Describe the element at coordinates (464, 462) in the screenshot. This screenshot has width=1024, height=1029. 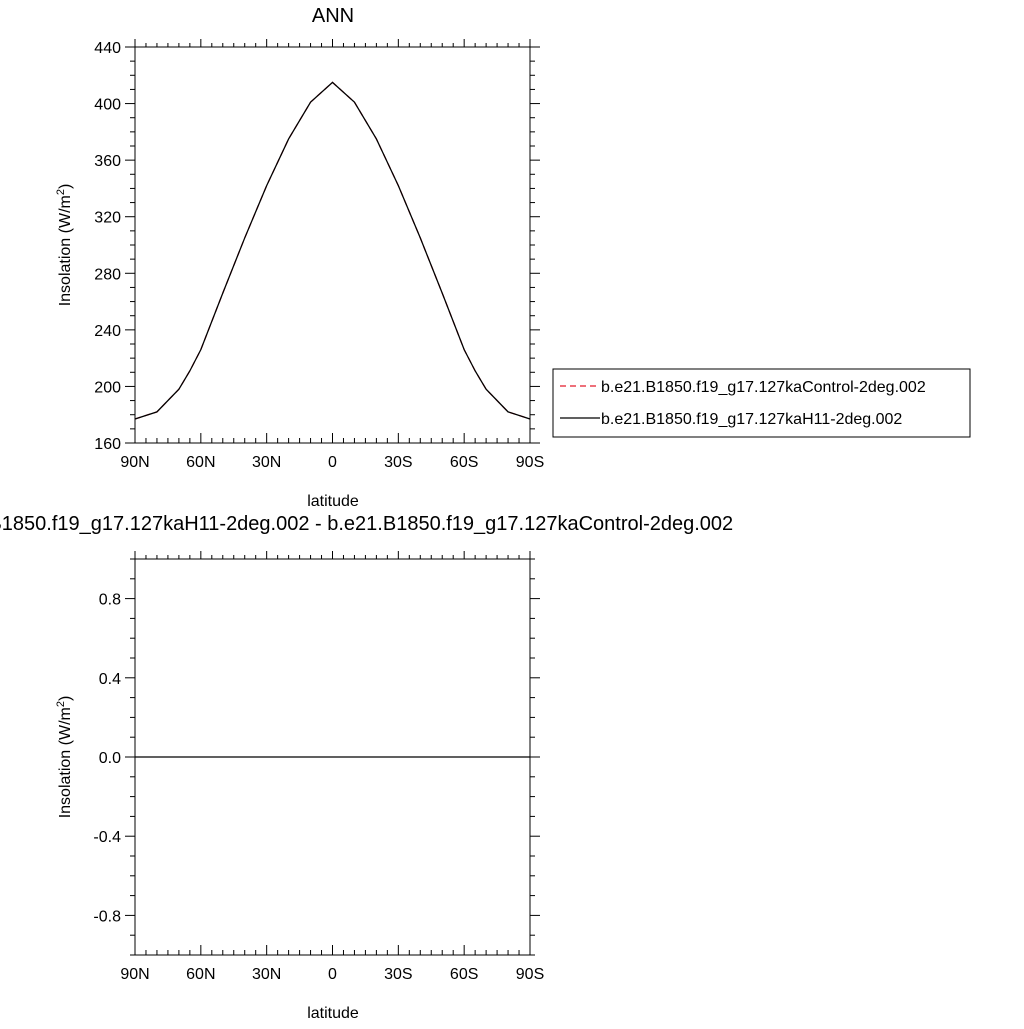
I see `top-x-tick-label: 60S` at that location.